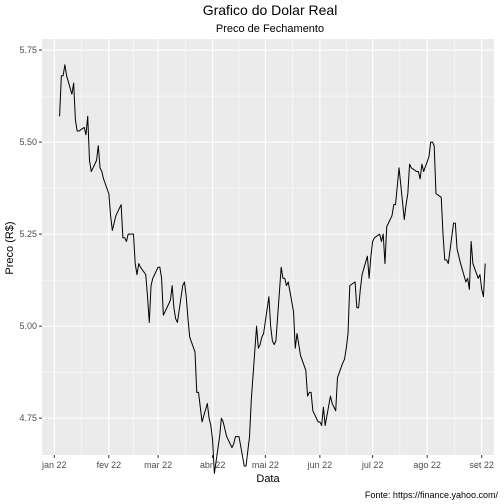 This screenshot has height=504, width=504. I want to click on y-axis: 4.75 5.00 5.25 5.50 5.75, so click(30, 234).